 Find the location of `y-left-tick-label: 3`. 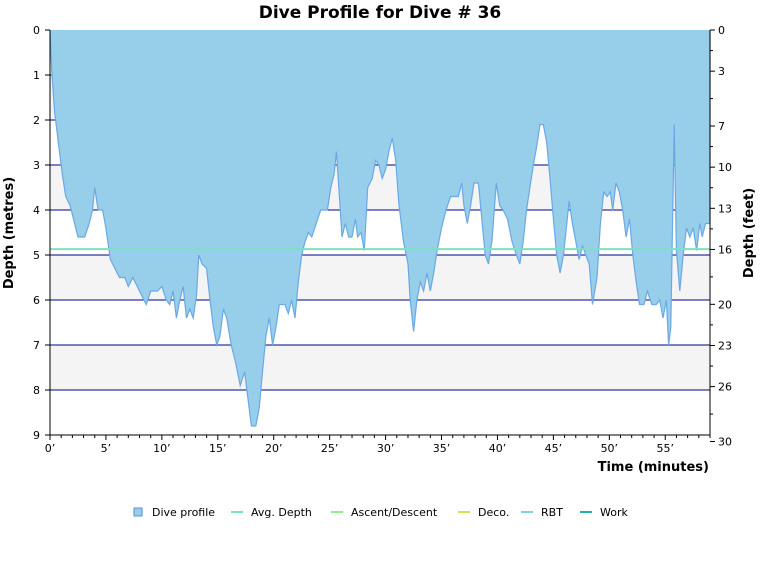

y-left-tick-label: 3 is located at coordinates (36, 165).